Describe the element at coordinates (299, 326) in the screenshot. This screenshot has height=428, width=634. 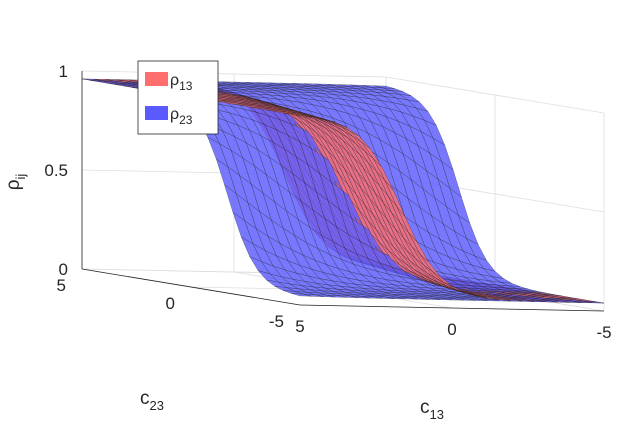
I see `x-tick-label: 5` at that location.